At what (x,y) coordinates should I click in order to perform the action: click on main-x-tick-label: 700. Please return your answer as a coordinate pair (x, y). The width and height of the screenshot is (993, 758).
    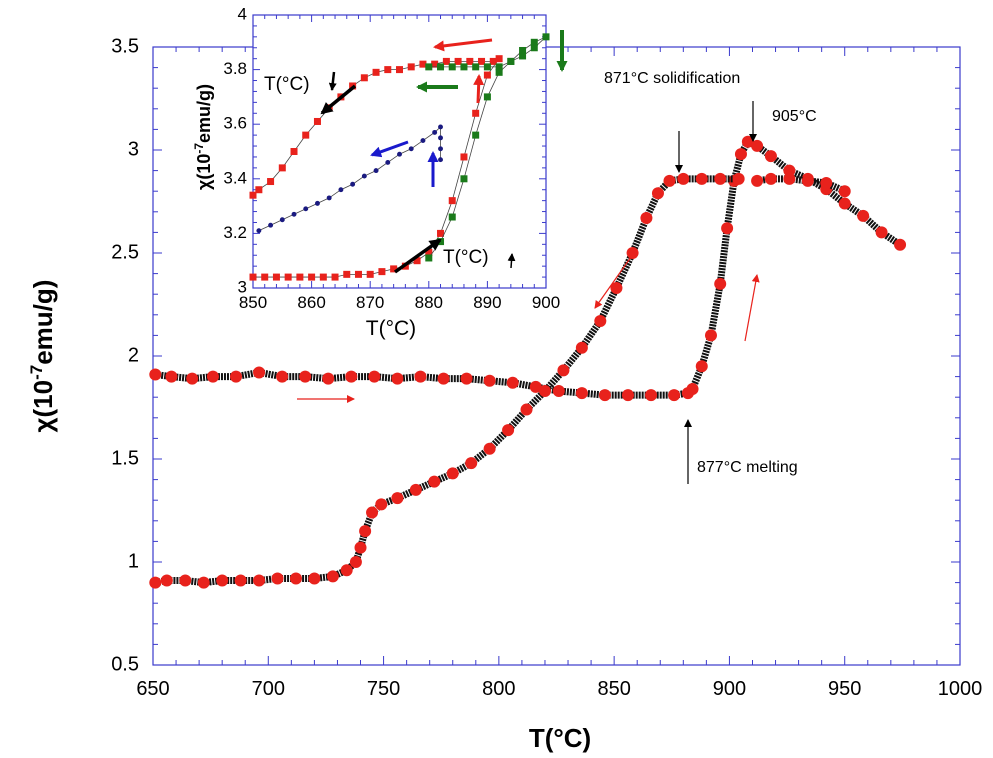
    Looking at the image, I should click on (268, 689).